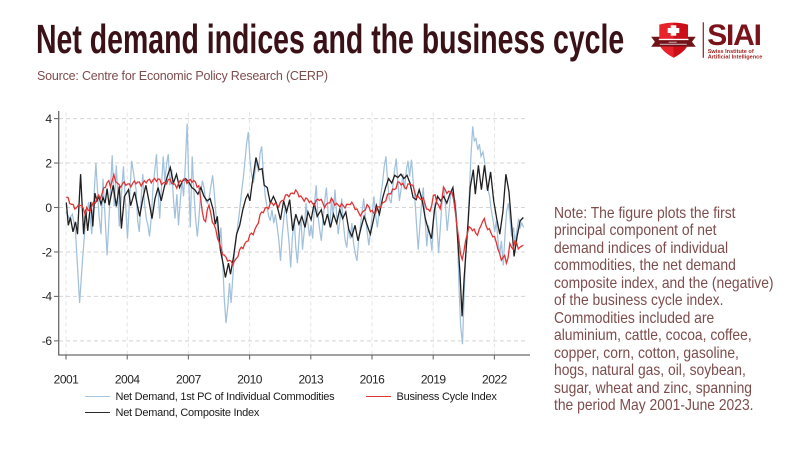  What do you see at coordinates (735, 58) in the screenshot?
I see `svg-text: Artificial Intelligence` at bounding box center [735, 58].